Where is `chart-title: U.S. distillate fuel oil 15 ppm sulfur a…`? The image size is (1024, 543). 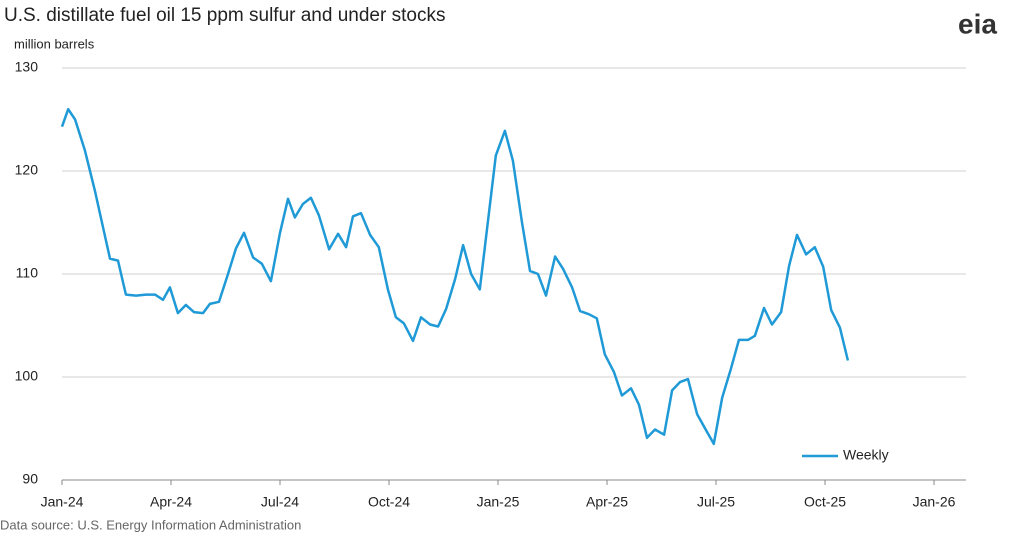 chart-title: U.S. distillate fuel oil 15 ppm sulfur a… is located at coordinates (224, 15).